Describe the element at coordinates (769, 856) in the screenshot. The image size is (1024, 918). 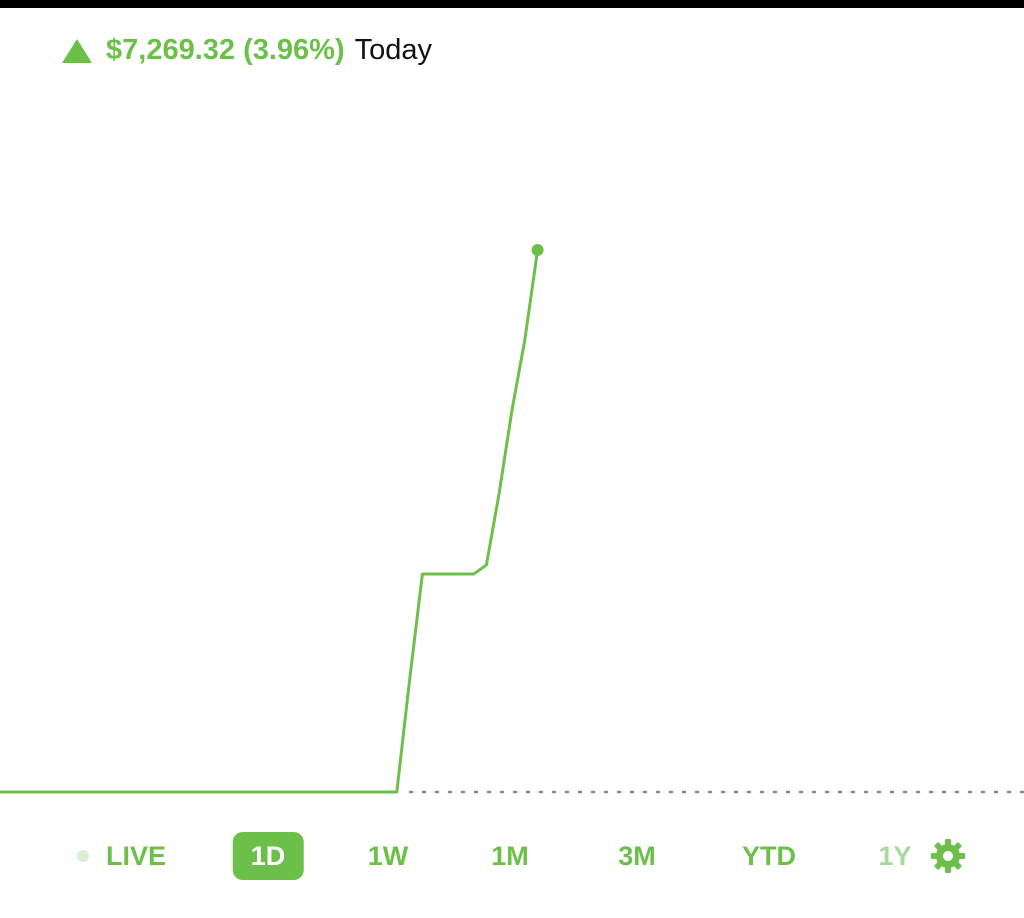
I see `range-tab: YTD` at that location.